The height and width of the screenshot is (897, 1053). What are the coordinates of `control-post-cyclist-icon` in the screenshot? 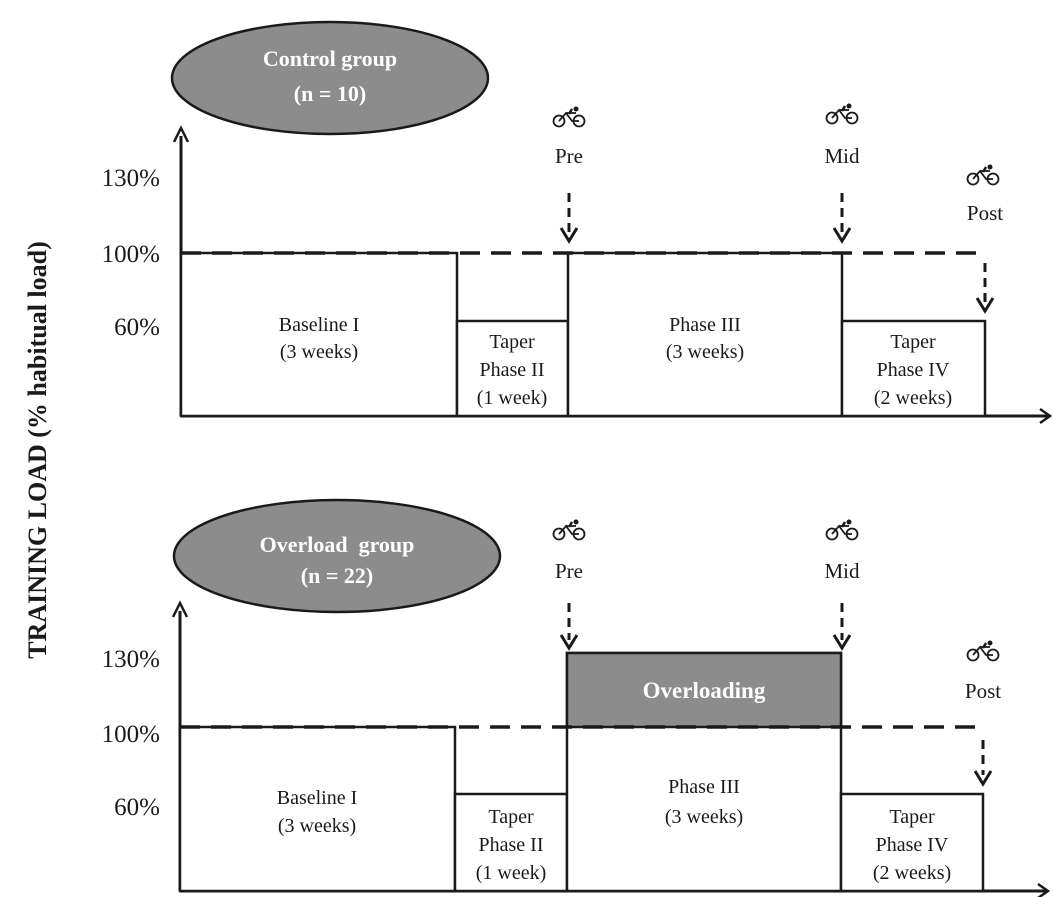 It's located at (983, 175).